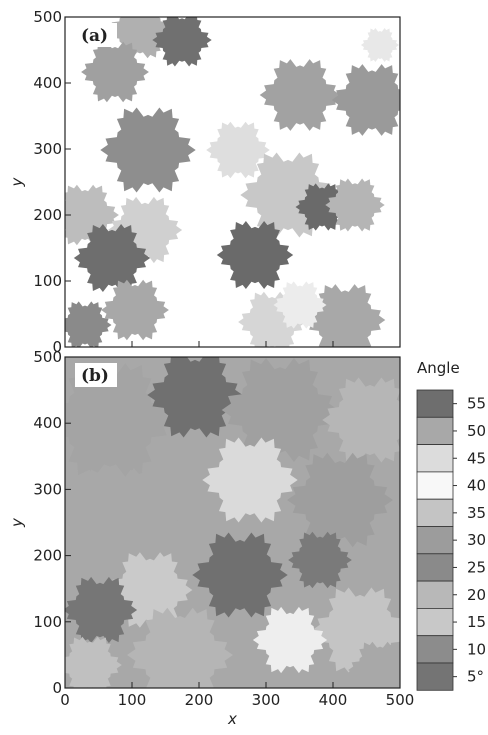  I want to click on colorbar-tick-label: 15, so click(476, 622).